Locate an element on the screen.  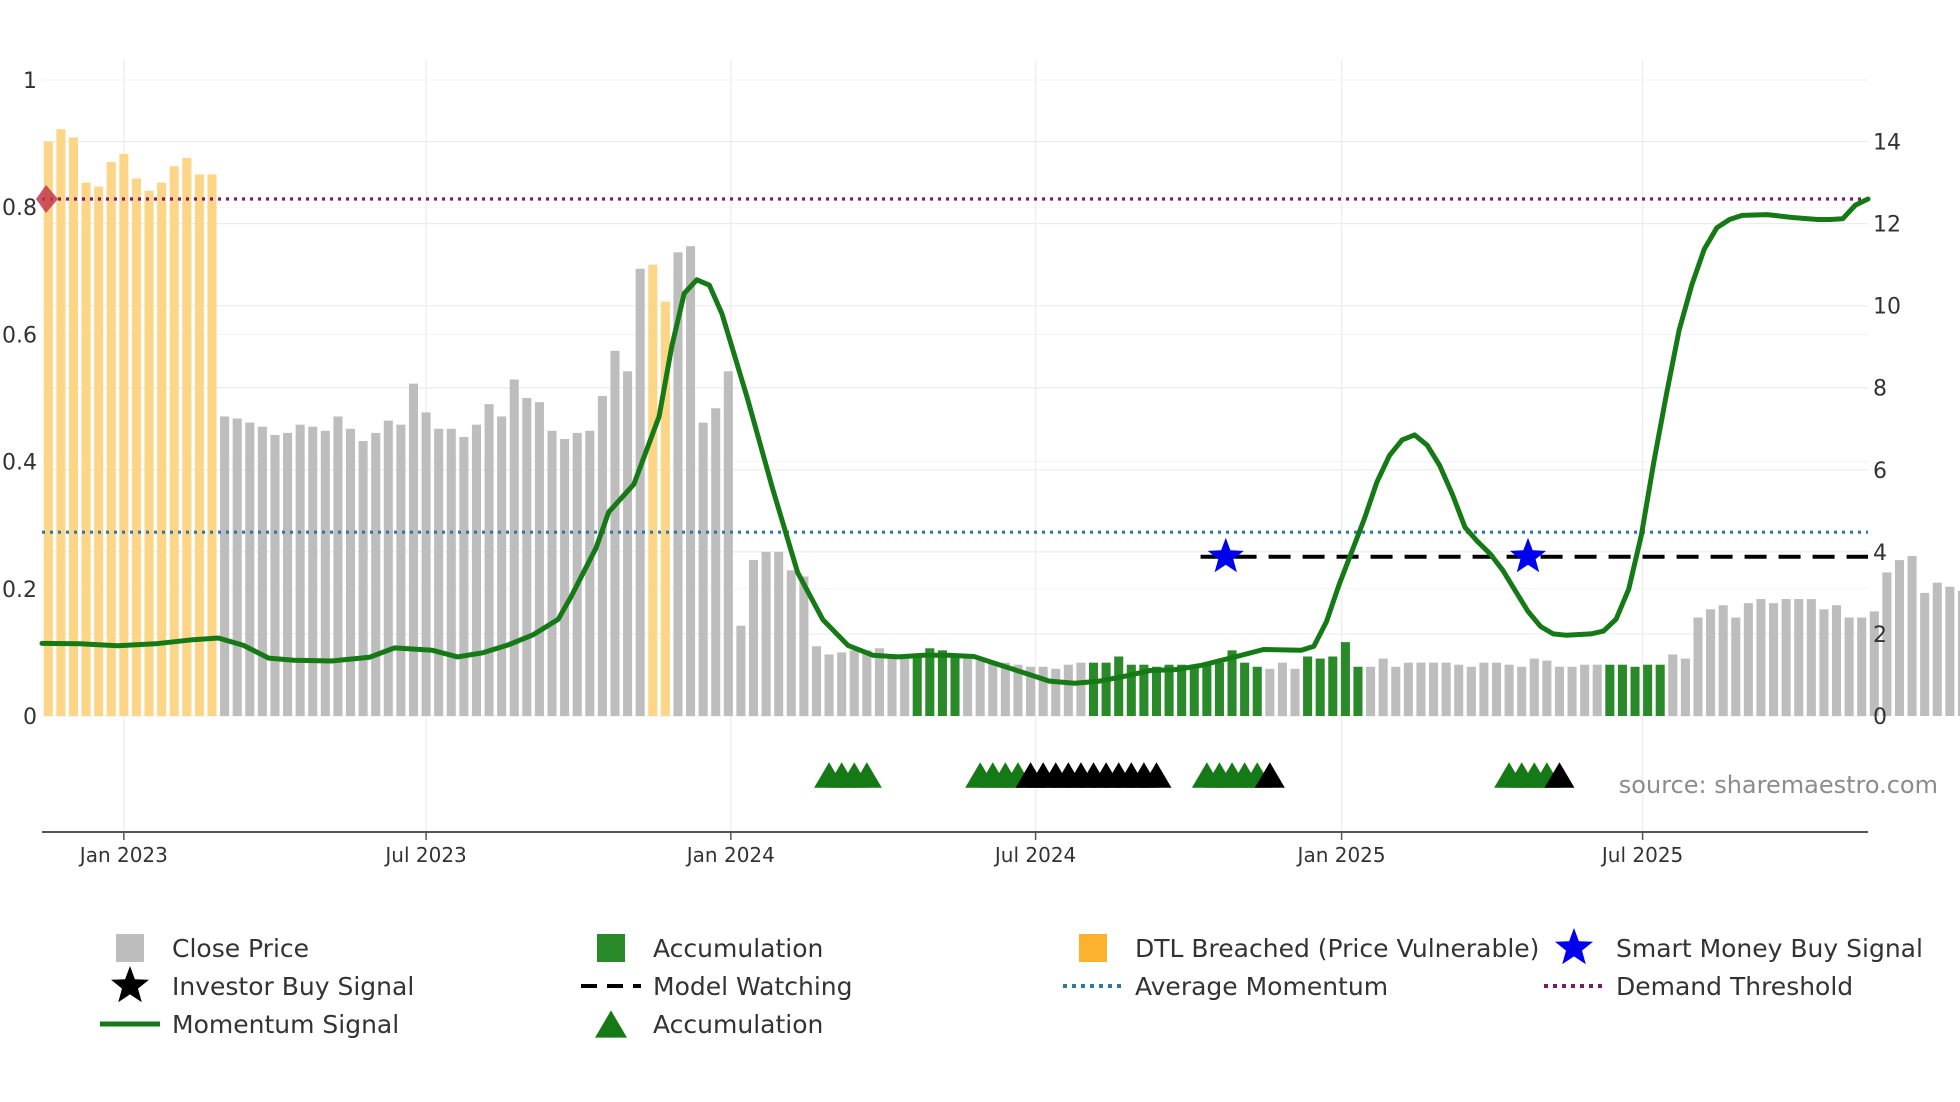
x-tick-label: Jul 2025 is located at coordinates (1641, 855).